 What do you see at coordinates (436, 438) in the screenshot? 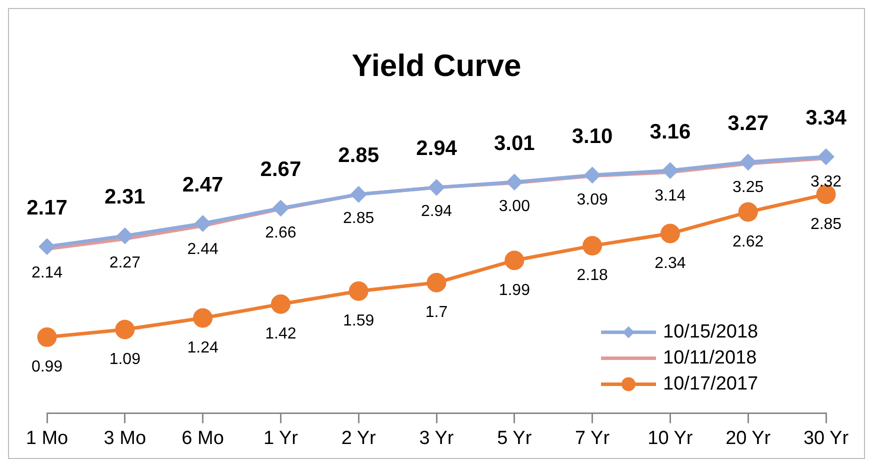
I see `x-tick-label: 3 Yr` at bounding box center [436, 438].